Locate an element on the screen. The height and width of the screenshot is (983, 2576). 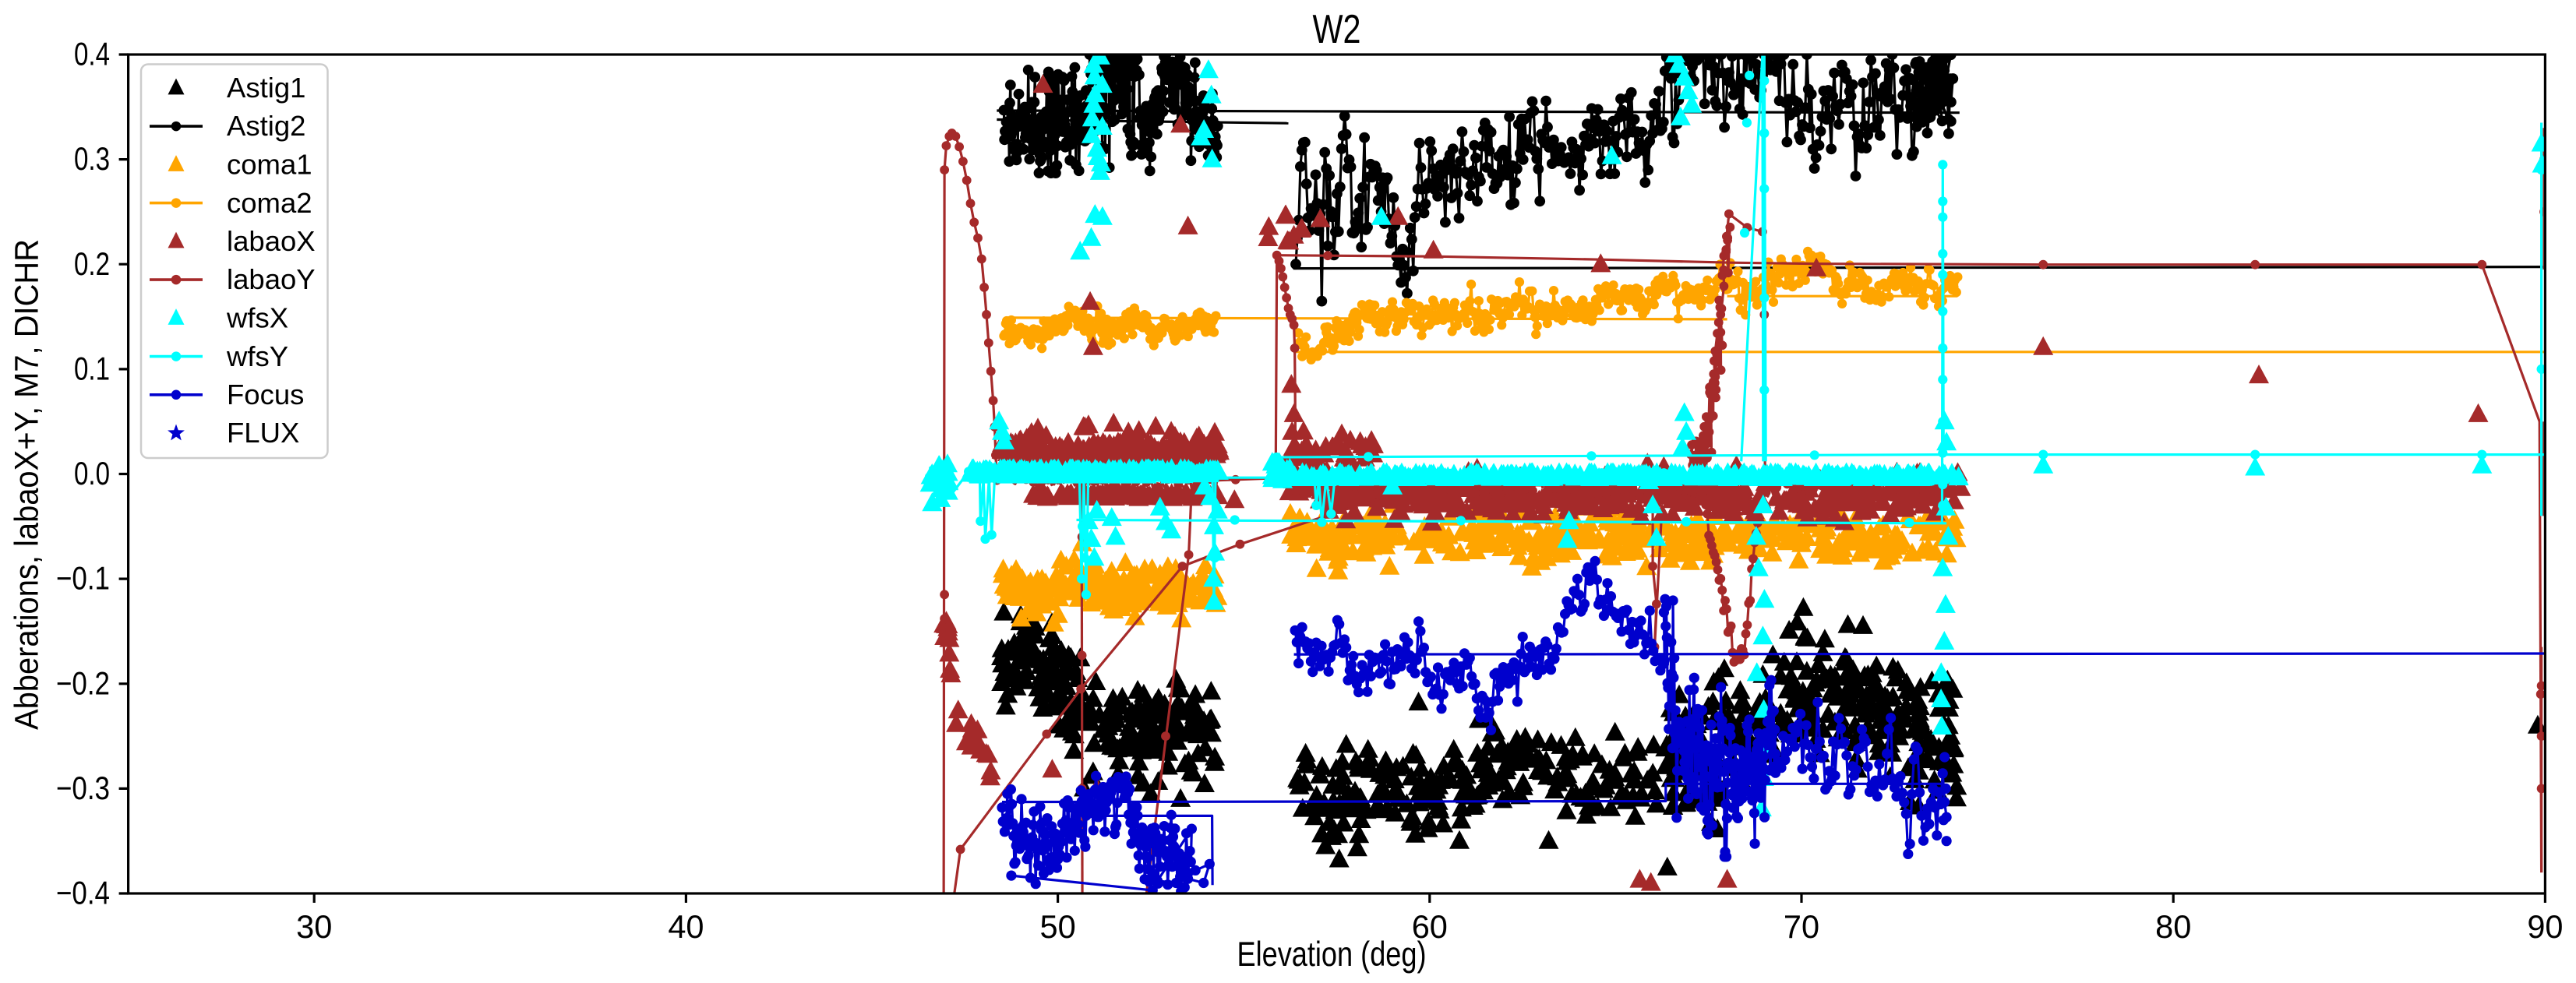
svg-text: Elevation (deg) is located at coordinates (1332, 954).